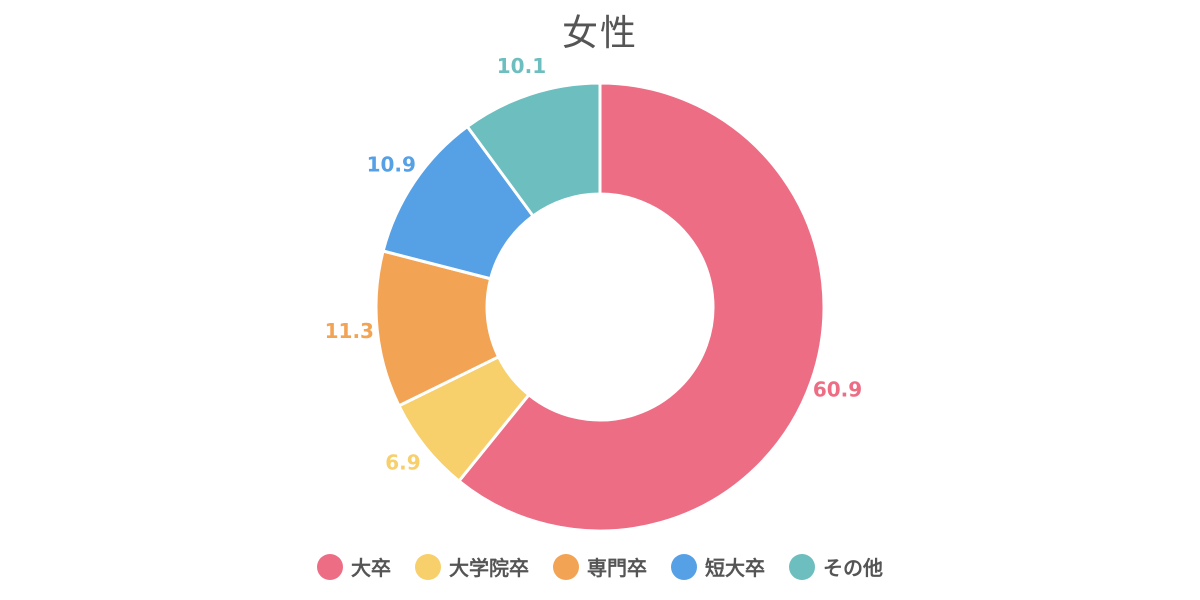  I want to click on legend-item-daisotsu: 大卒, so click(354, 566).